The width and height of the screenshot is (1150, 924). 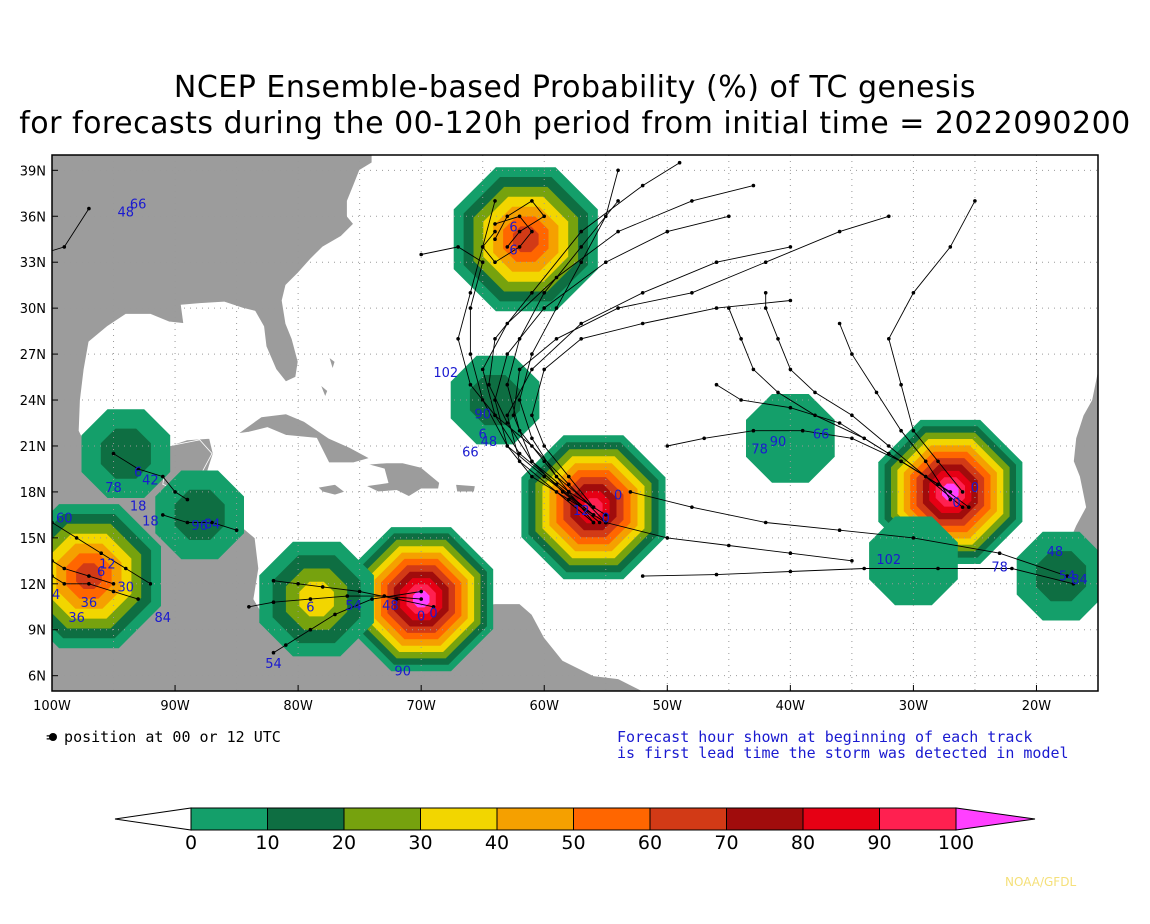 What do you see at coordinates (956, 843) in the screenshot?
I see `colorbar-tick-label: 100` at bounding box center [956, 843].